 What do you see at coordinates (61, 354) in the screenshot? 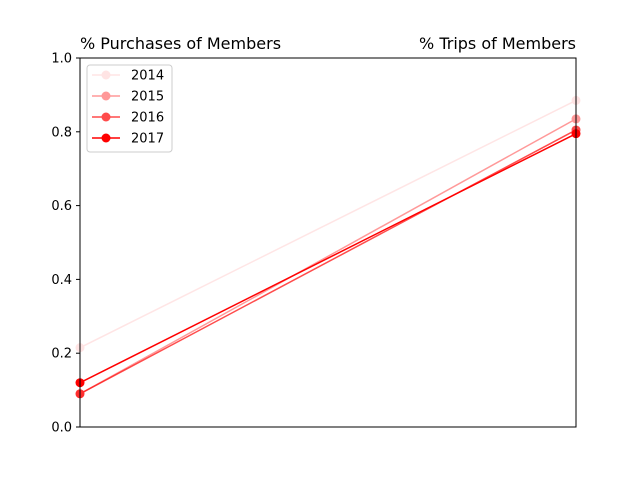
I see `y-tick-label: 0.2` at bounding box center [61, 354].